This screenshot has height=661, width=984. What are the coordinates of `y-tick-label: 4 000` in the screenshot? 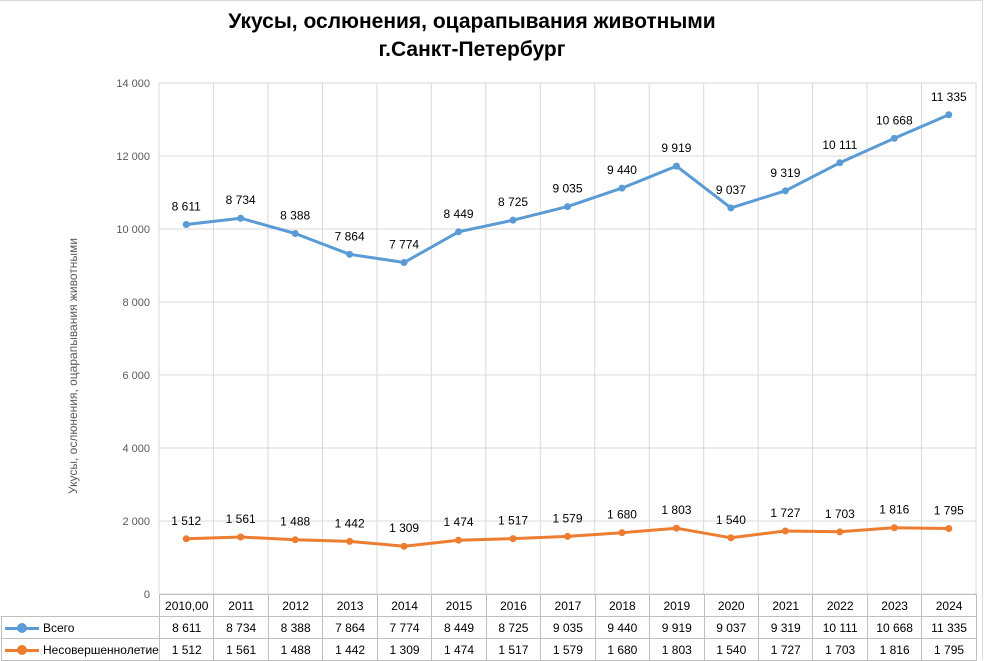 It's located at (136, 449).